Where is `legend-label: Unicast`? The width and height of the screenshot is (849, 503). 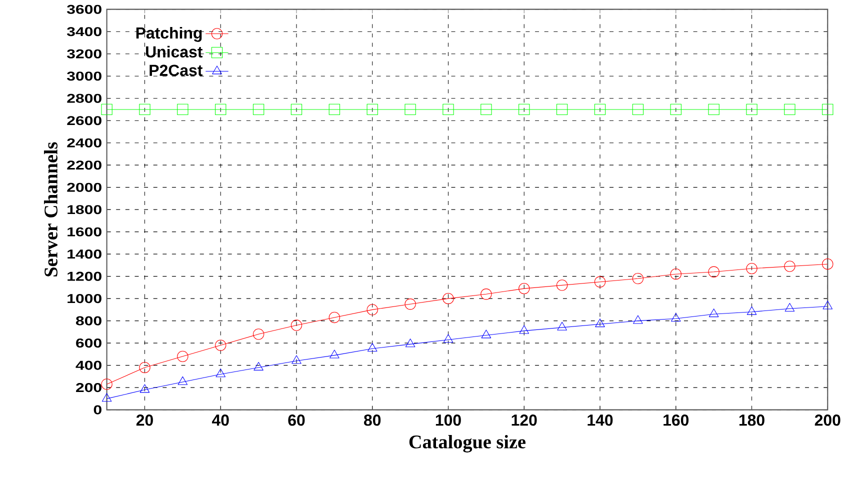 legend-label: Unicast is located at coordinates (174, 52).